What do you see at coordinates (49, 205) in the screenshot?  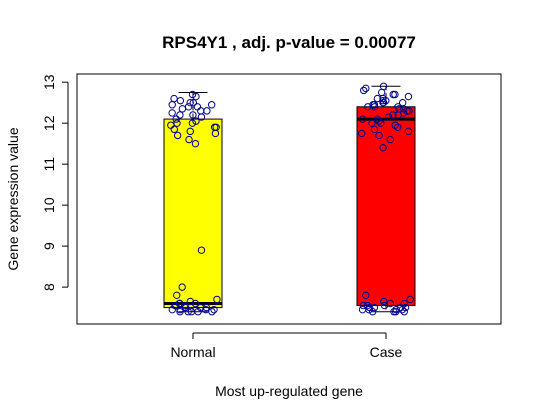 I see `y-tick-label: 10` at bounding box center [49, 205].